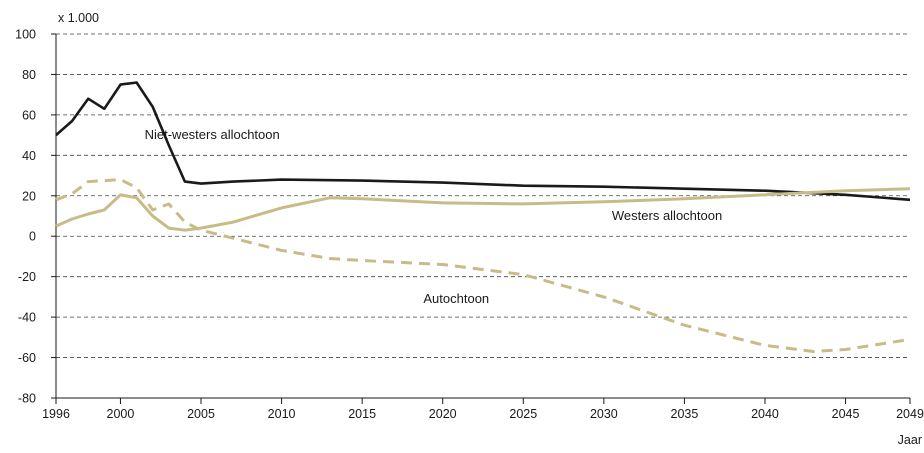  What do you see at coordinates (523, 414) in the screenshot?
I see `x-tick-label: 2025` at bounding box center [523, 414].